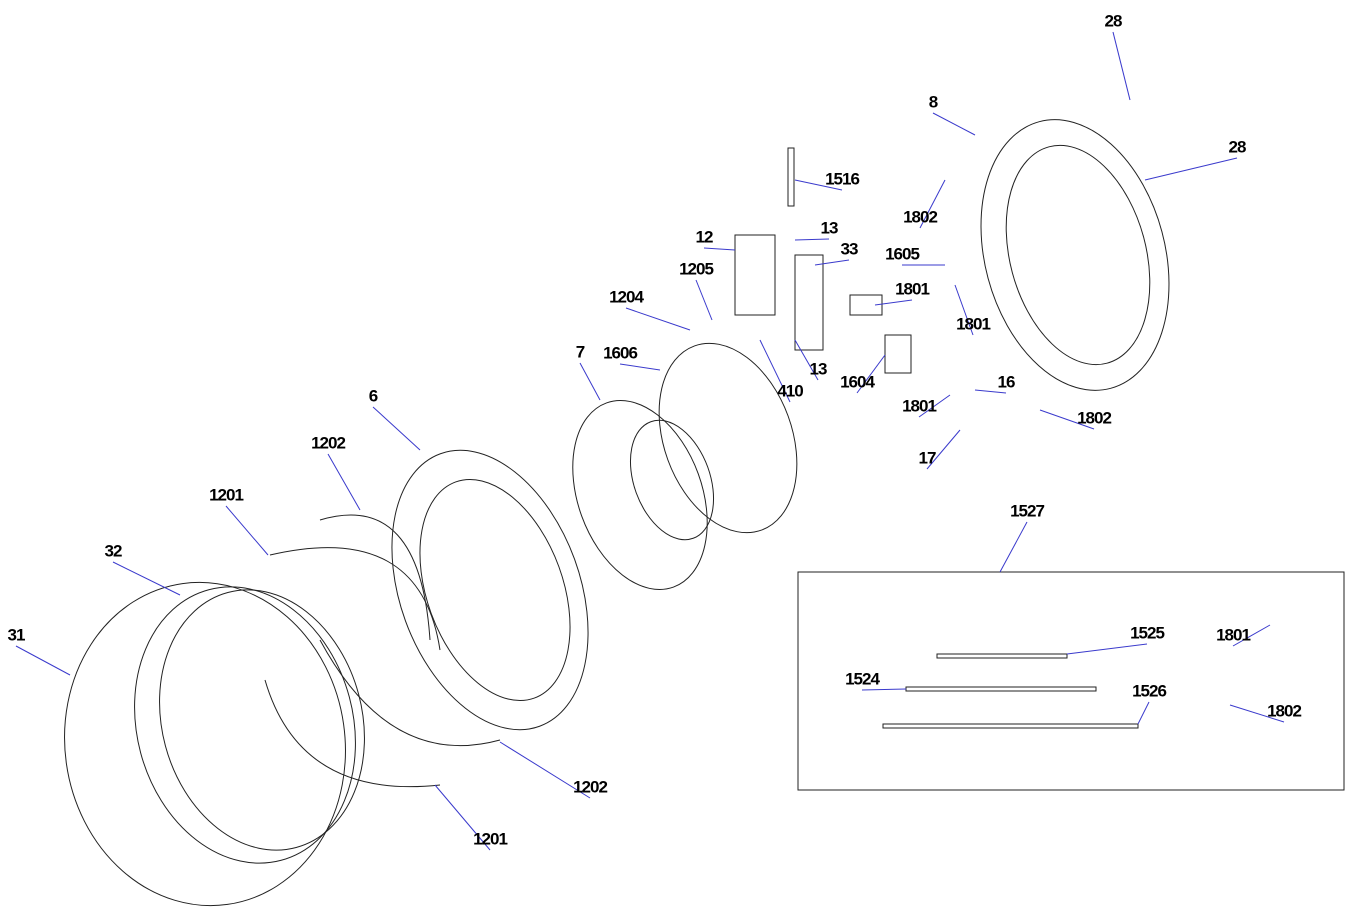  I want to click on callout-label: 31, so click(16, 634).